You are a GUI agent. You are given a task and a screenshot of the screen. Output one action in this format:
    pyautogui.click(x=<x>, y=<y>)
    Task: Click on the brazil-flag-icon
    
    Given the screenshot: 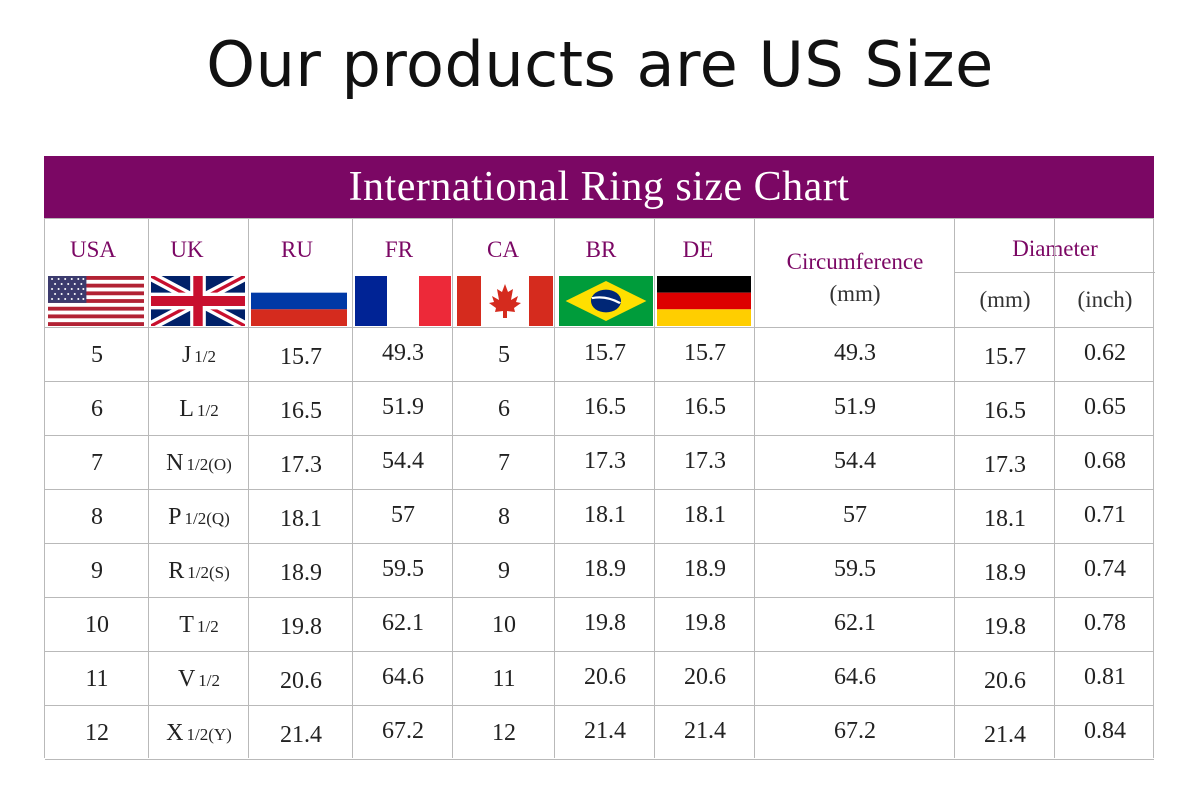 What is the action you would take?
    pyautogui.click(x=606, y=301)
    